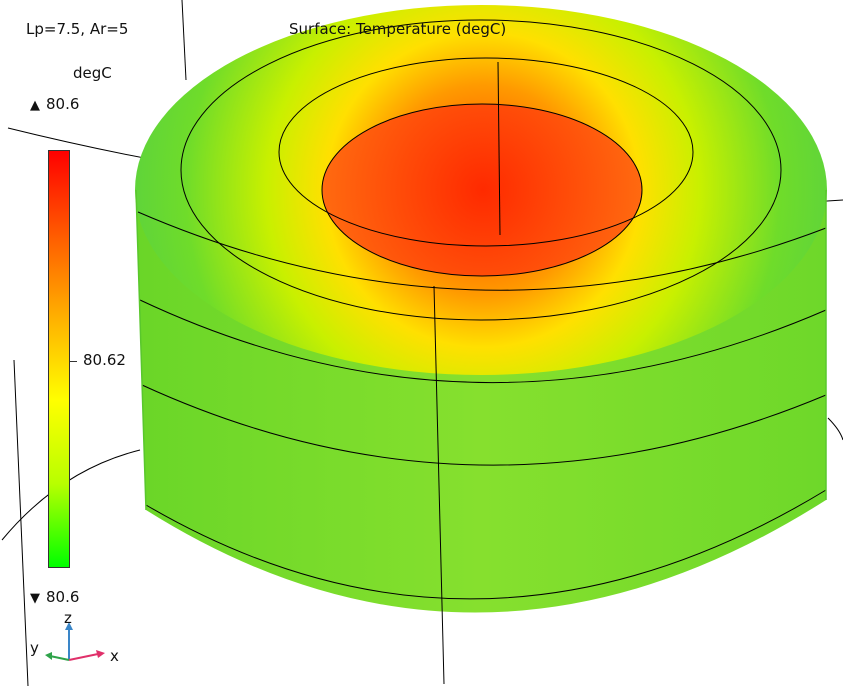 Image resolution: width=843 pixels, height=686 pixels. I want to click on inner-hole, so click(482, 190).